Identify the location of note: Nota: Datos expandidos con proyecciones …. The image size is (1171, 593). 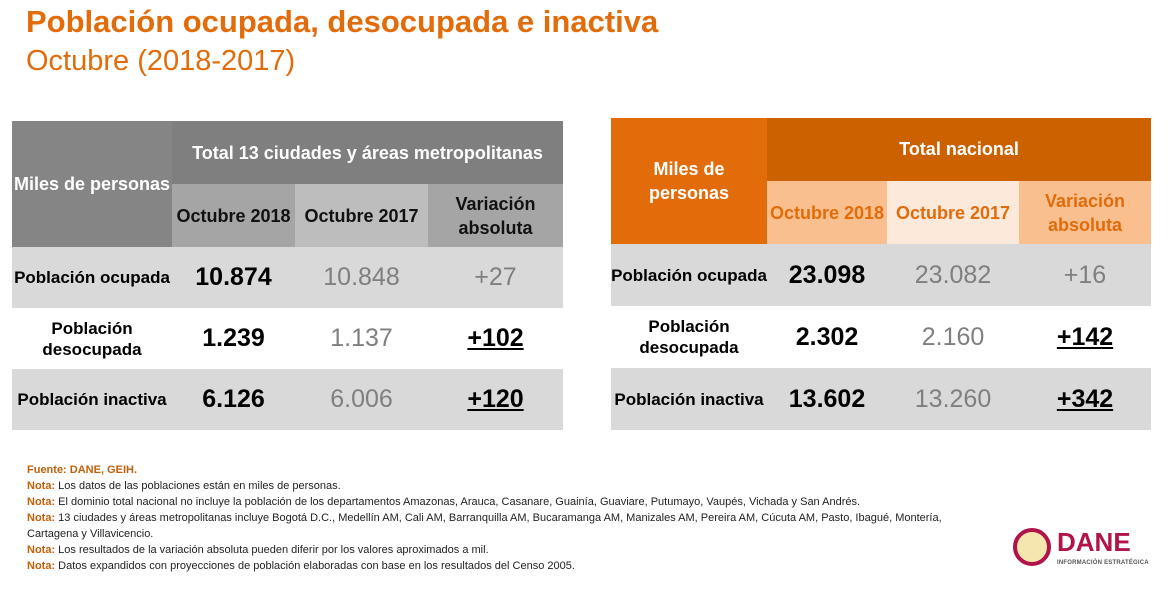
(502, 566).